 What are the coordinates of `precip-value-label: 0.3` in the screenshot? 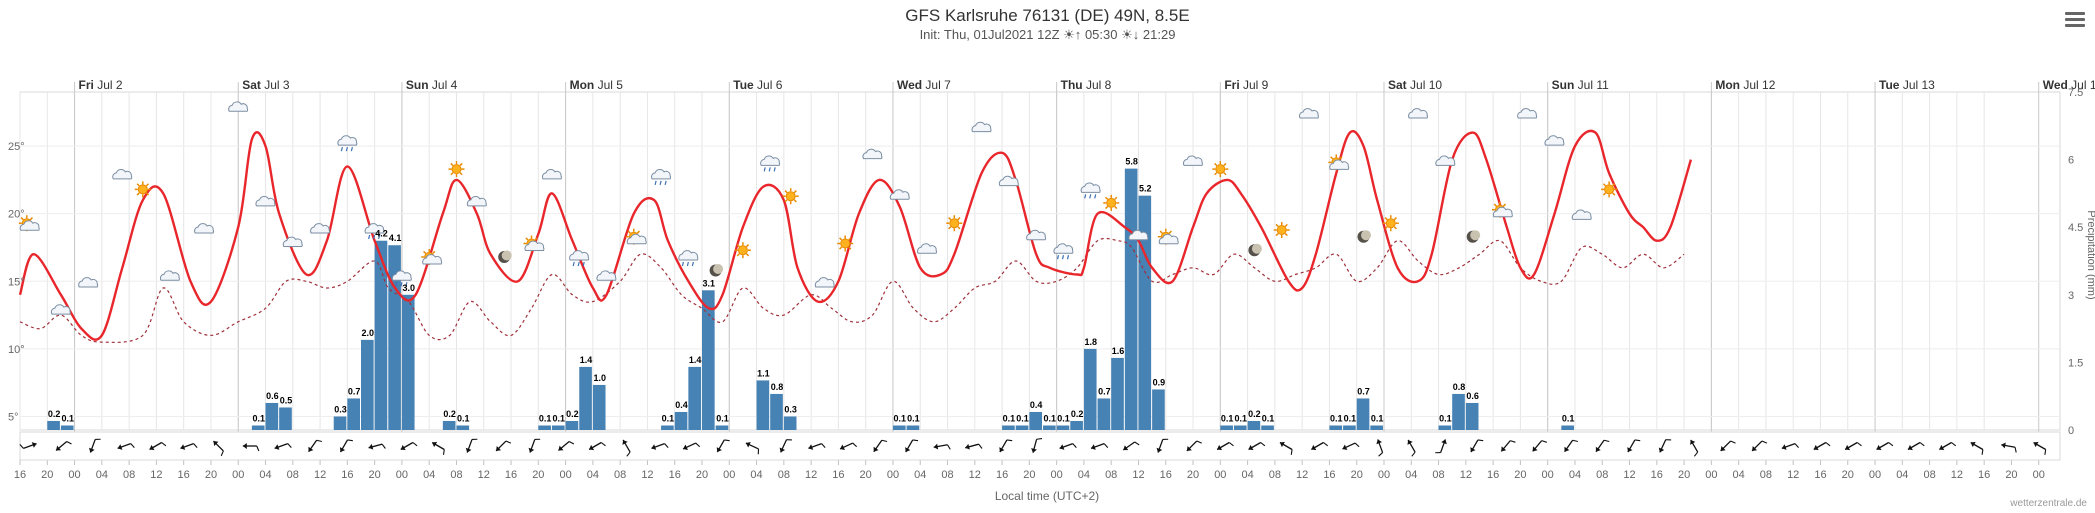 It's located at (790, 409).